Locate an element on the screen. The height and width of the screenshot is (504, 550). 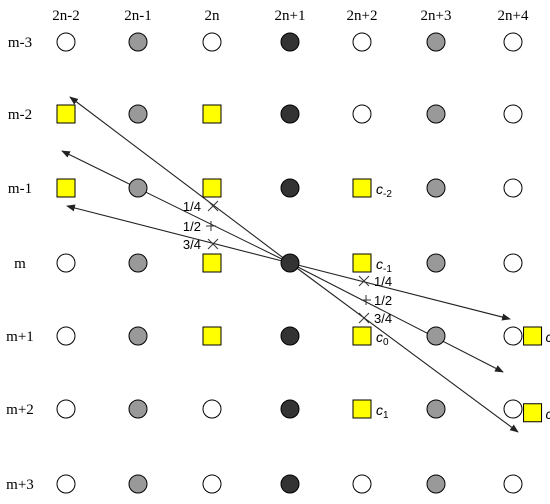
column-label: 2n-2 is located at coordinates (66, 16).